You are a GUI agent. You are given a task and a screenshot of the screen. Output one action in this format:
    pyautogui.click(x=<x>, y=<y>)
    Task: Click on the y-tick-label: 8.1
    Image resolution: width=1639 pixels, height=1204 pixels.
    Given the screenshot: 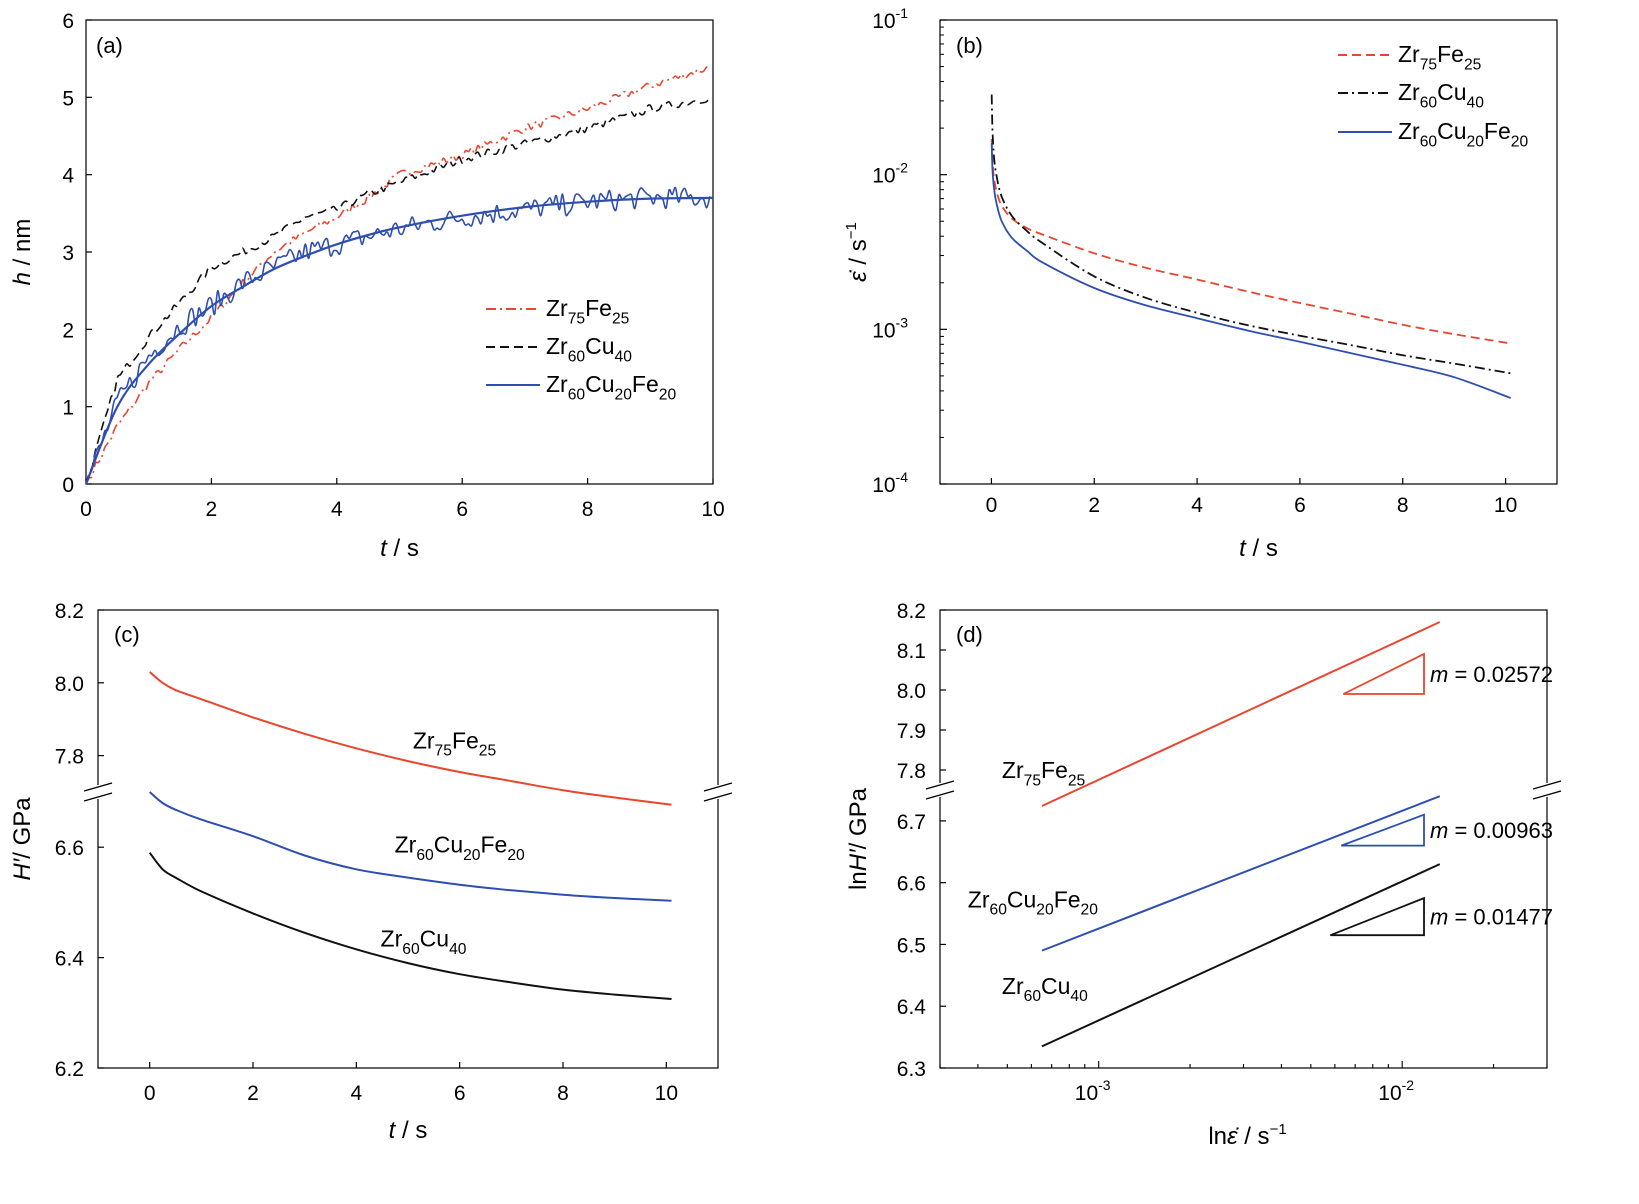 What is the action you would take?
    pyautogui.click(x=911, y=651)
    